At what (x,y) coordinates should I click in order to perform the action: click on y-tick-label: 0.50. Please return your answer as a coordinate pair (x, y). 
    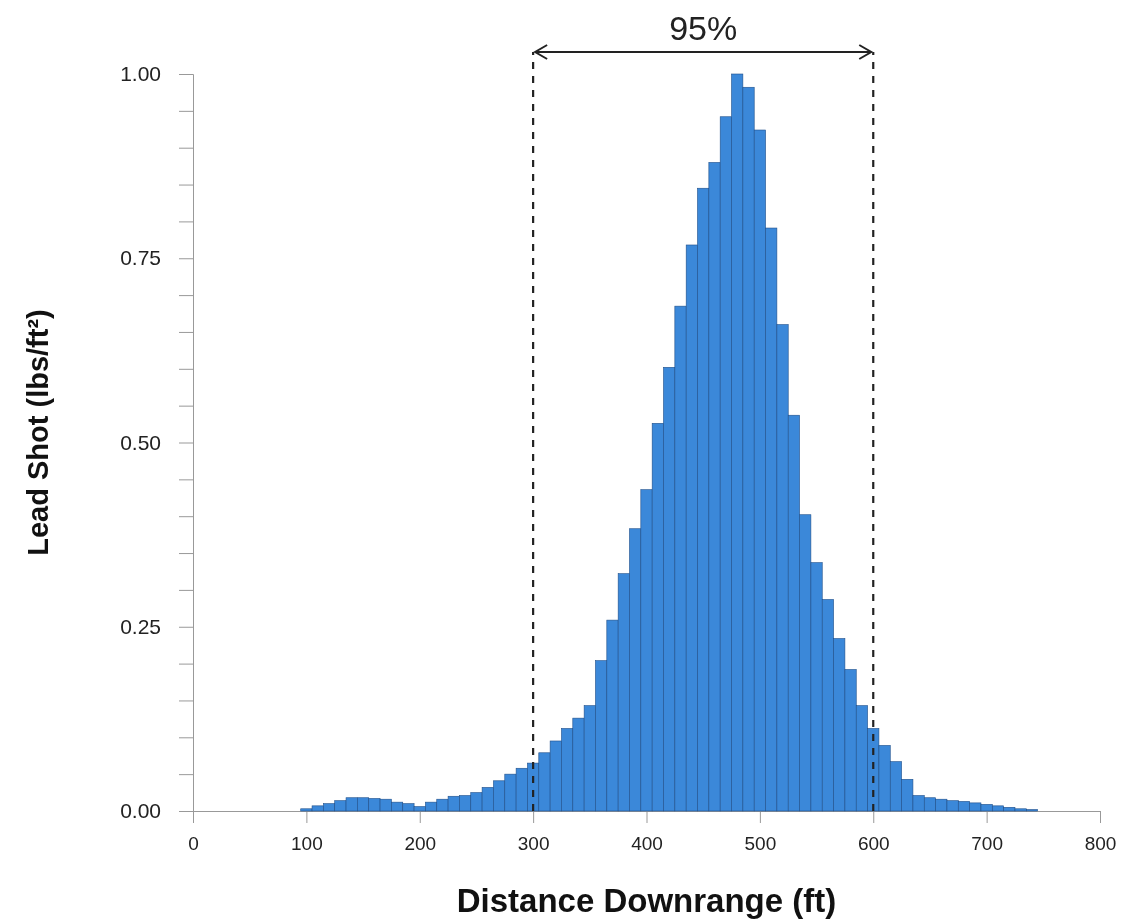
    Looking at the image, I should click on (140, 442).